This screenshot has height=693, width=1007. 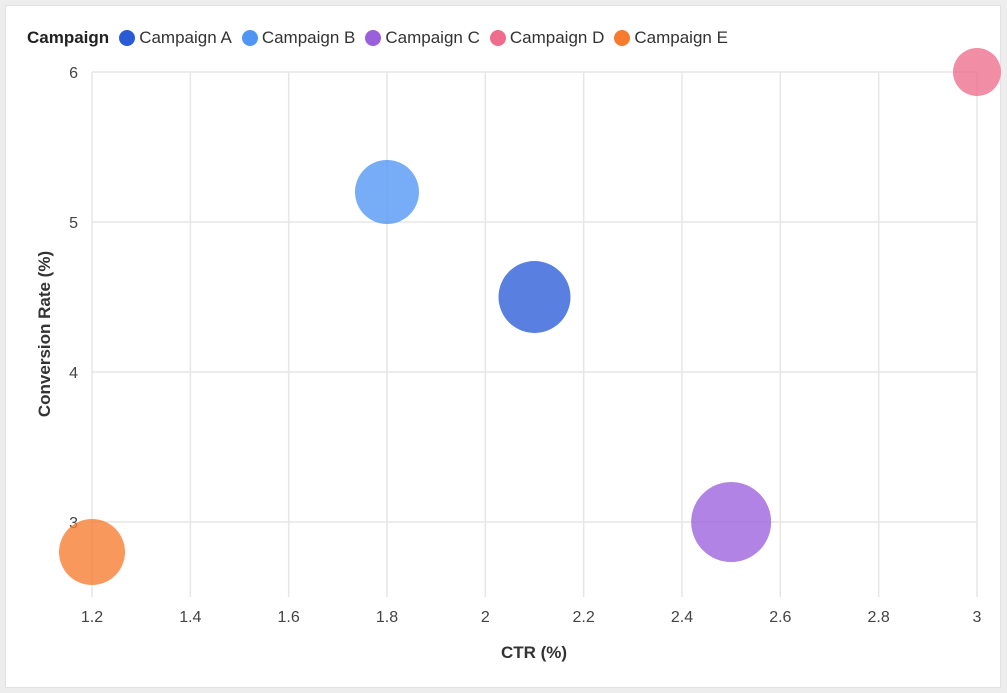 I want to click on x-axis-ticks: 1.2 1.4 1.6 1.8 2 2.2 2.4 2.6 2.8 3, so click(x=531, y=617).